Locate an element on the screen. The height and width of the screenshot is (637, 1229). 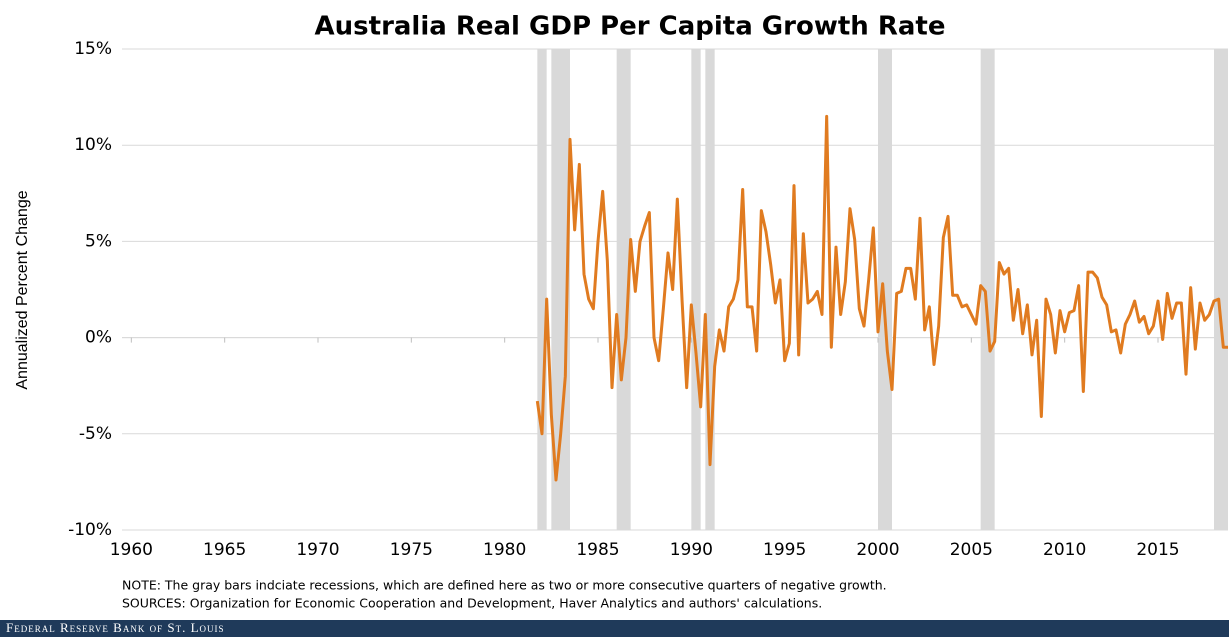
x-tick-label: 1960 is located at coordinates (131, 550).